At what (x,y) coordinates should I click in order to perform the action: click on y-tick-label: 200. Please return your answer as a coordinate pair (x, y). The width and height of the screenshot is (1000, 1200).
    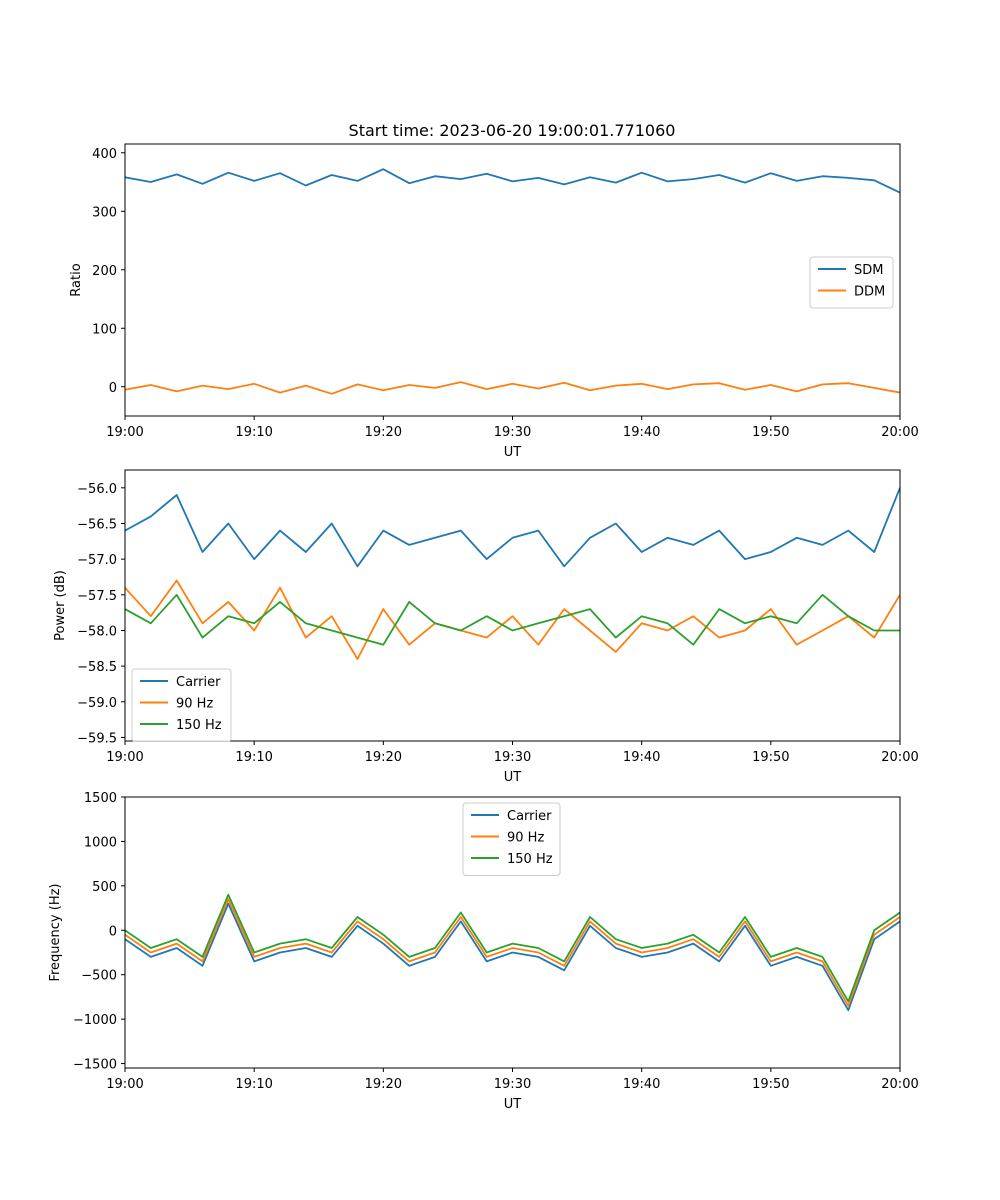
    Looking at the image, I should click on (104, 271).